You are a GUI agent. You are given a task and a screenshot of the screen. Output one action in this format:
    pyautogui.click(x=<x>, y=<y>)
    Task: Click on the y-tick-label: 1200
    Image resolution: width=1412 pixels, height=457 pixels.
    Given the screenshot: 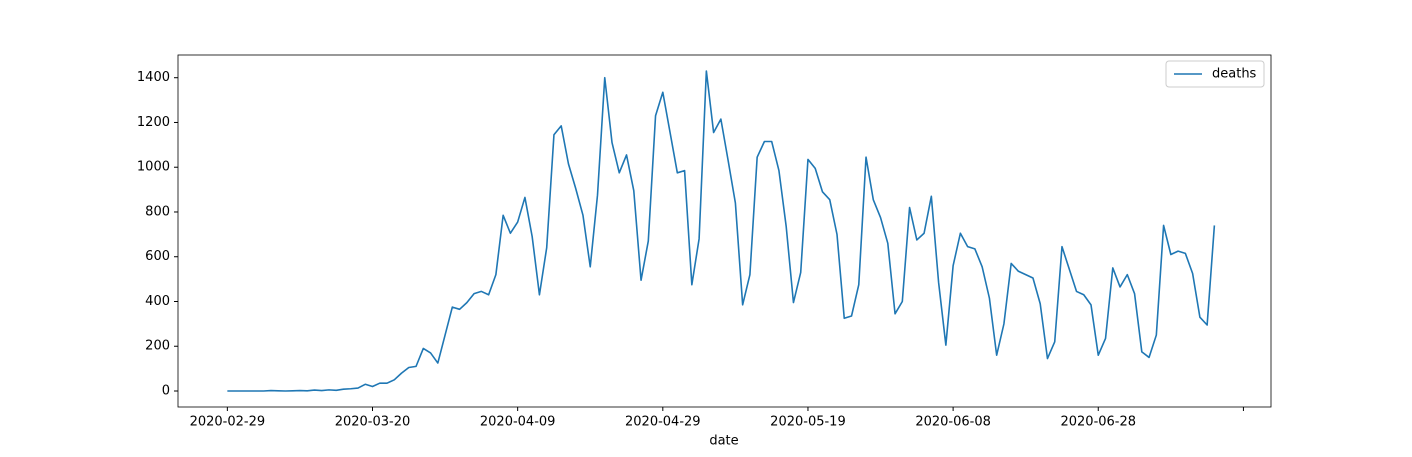 What is the action you would take?
    pyautogui.click(x=153, y=122)
    